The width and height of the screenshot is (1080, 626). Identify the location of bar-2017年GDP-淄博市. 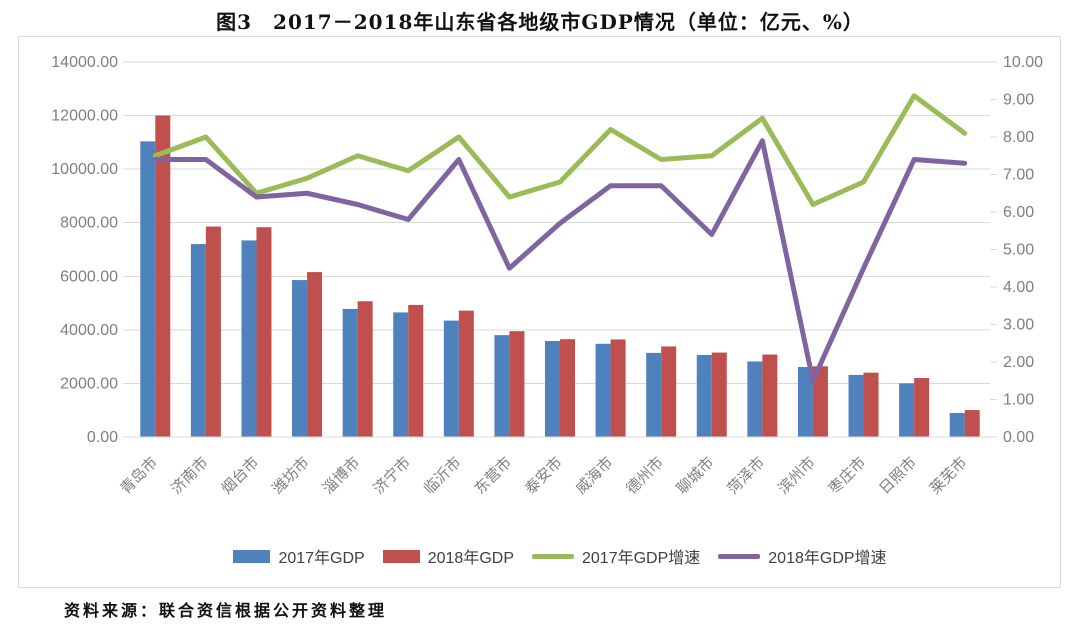
(350, 372).